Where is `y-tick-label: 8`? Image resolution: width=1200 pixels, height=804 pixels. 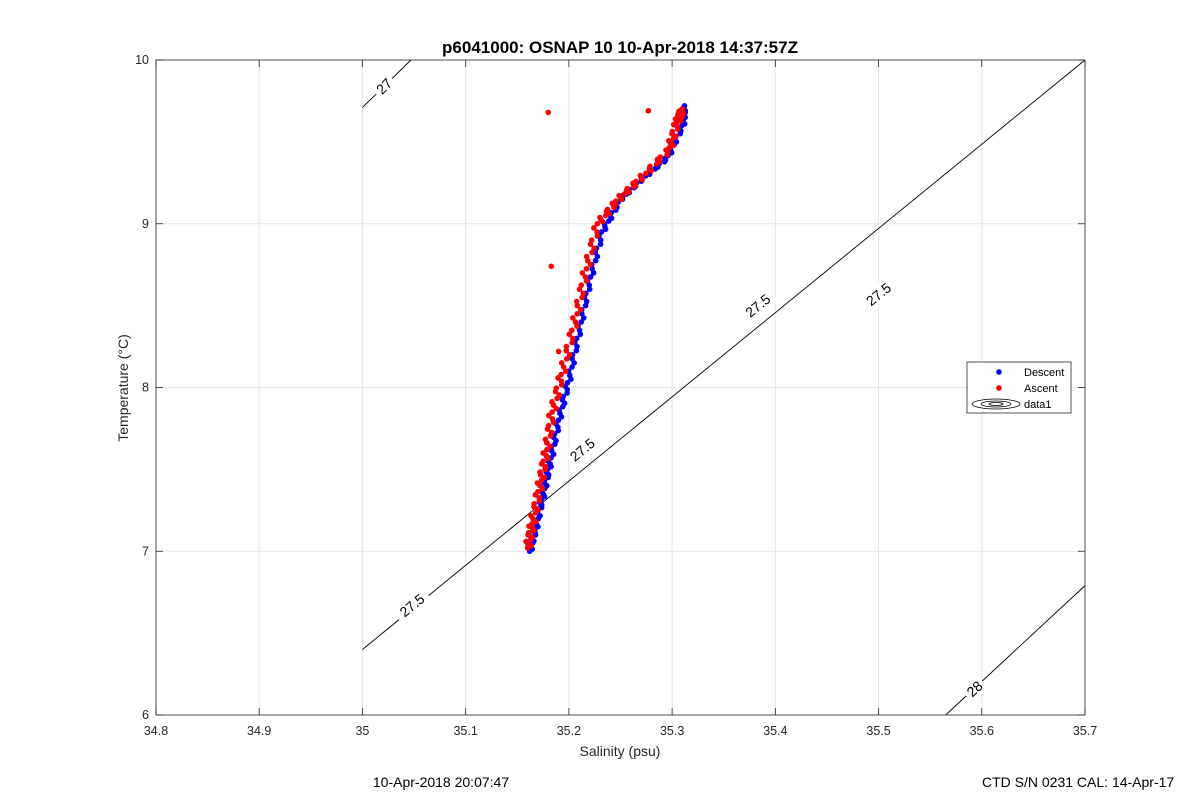
y-tick-label: 8 is located at coordinates (145, 388).